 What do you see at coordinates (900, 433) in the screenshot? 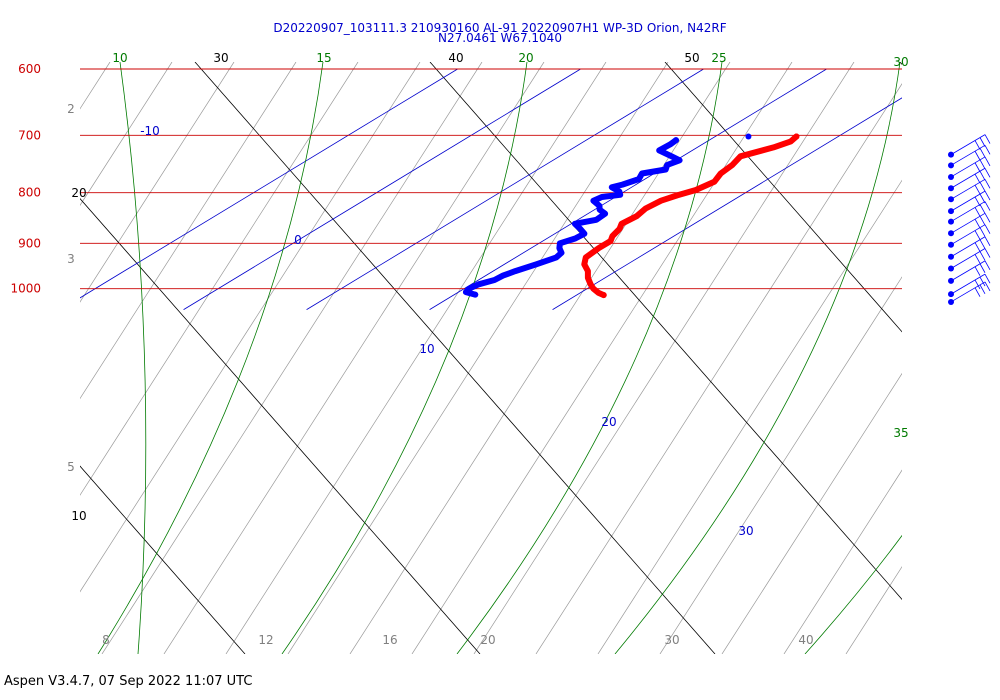
I see `moist-adiabat-label: 35` at bounding box center [900, 433].